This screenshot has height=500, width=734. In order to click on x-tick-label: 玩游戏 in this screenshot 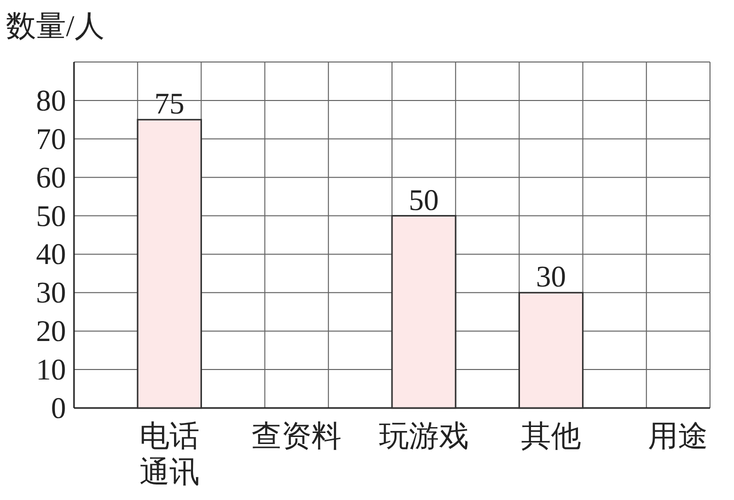, I will do `click(423, 436)`.